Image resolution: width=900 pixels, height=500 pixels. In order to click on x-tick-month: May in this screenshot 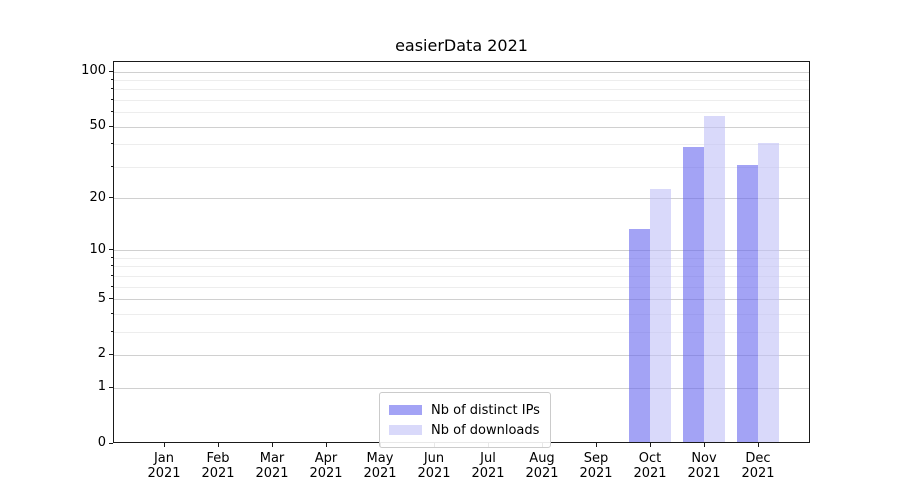, I will do `click(380, 458)`.